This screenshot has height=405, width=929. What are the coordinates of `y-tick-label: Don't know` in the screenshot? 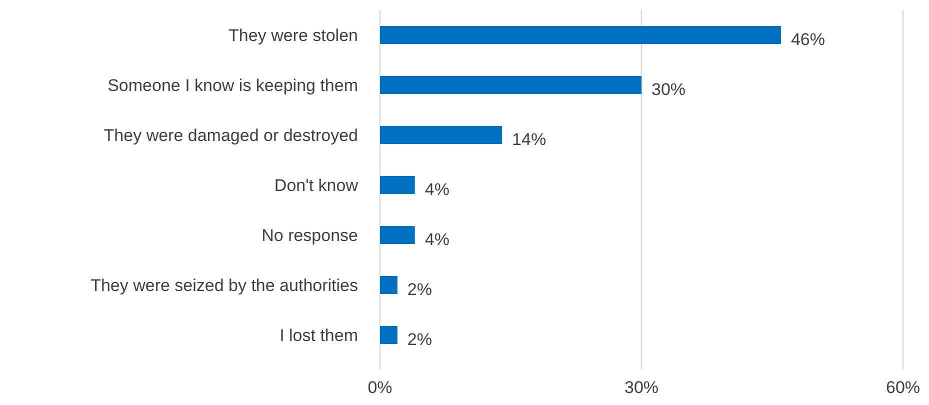 It's located at (316, 185).